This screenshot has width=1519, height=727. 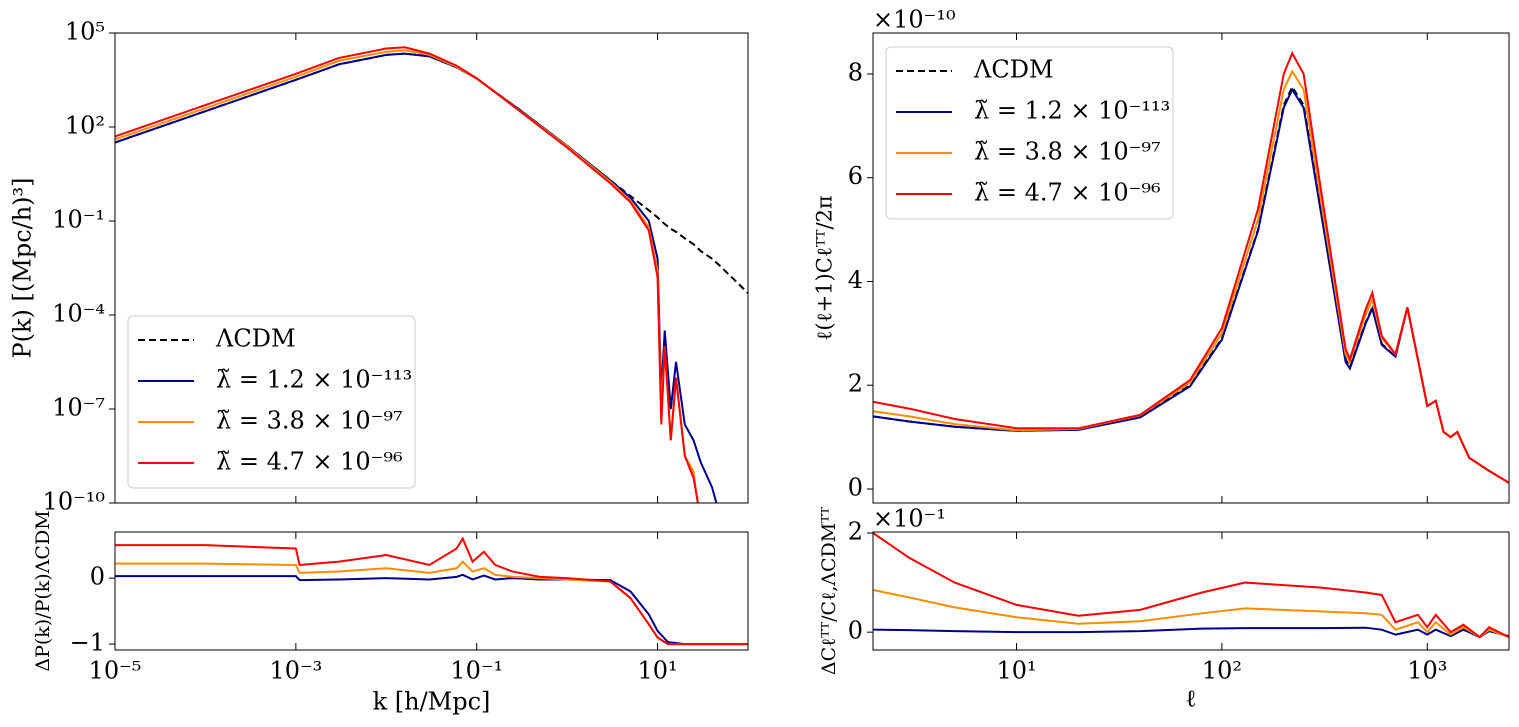 I want to click on y-tick-label: 10⁻¹, so click(x=78, y=220).